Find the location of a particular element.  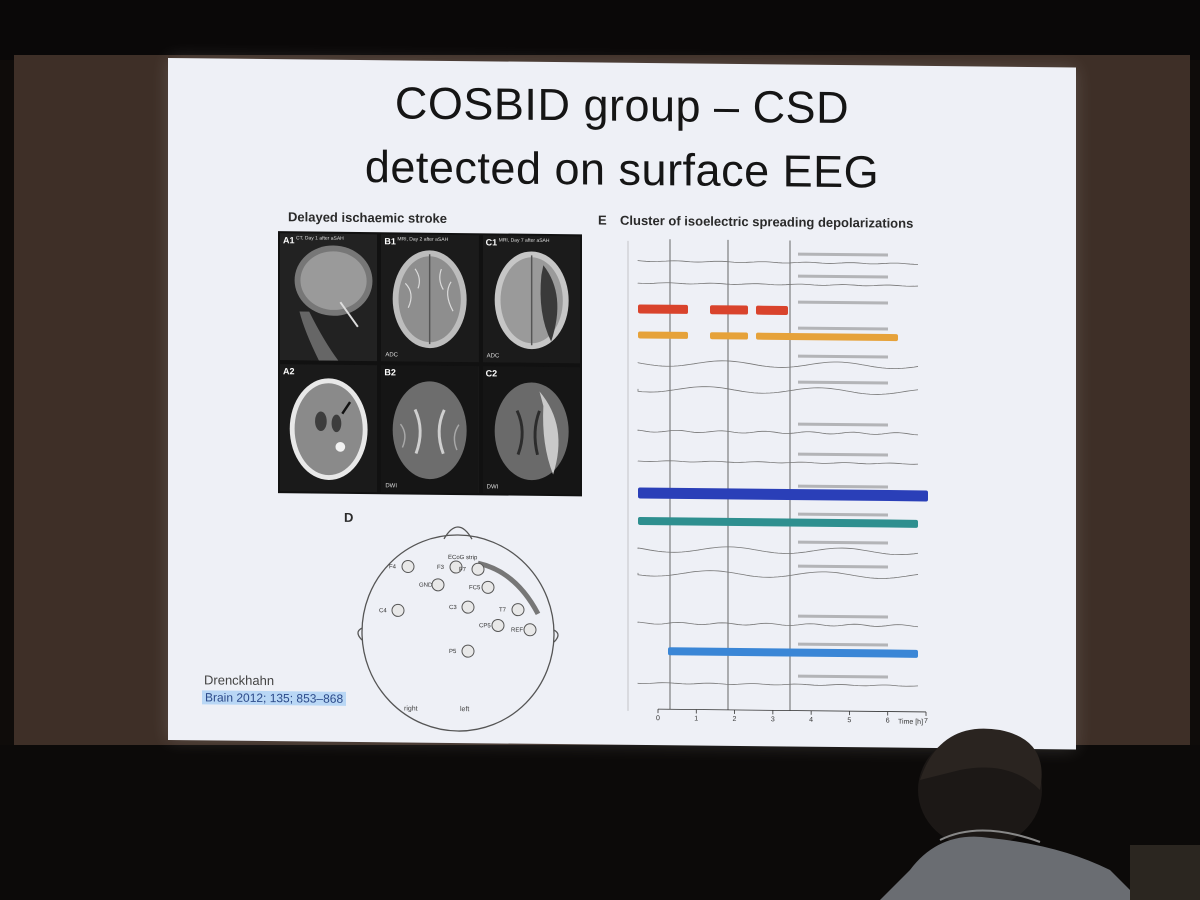

svg-text: REF is located at coordinates (517, 631).